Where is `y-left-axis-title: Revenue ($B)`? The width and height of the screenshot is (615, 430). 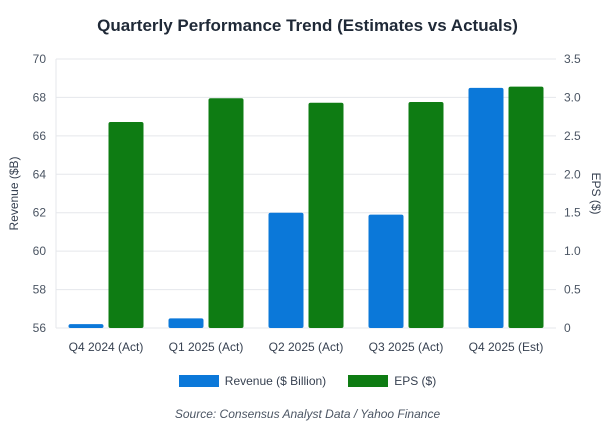 y-left-axis-title: Revenue ($B) is located at coordinates (14, 193).